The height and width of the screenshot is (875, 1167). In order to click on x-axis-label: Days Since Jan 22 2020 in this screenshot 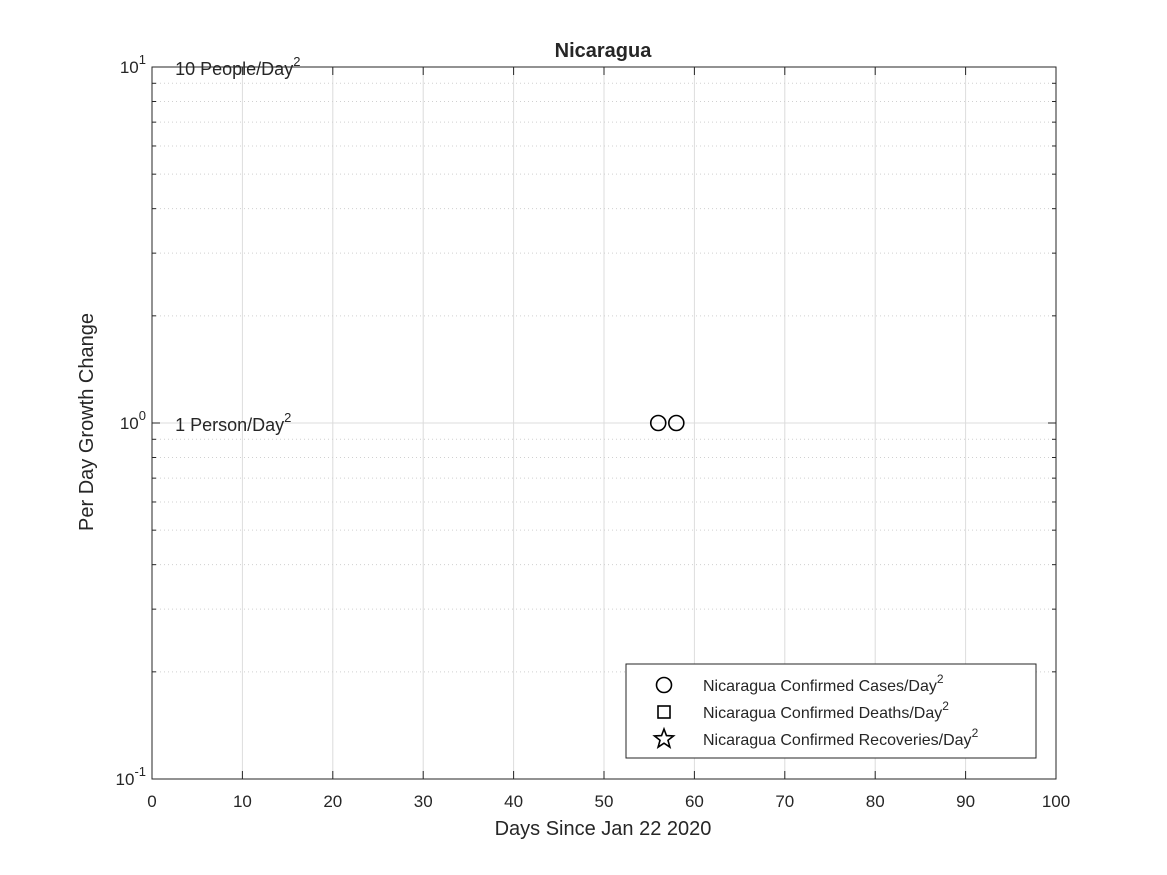, I will do `click(603, 829)`.